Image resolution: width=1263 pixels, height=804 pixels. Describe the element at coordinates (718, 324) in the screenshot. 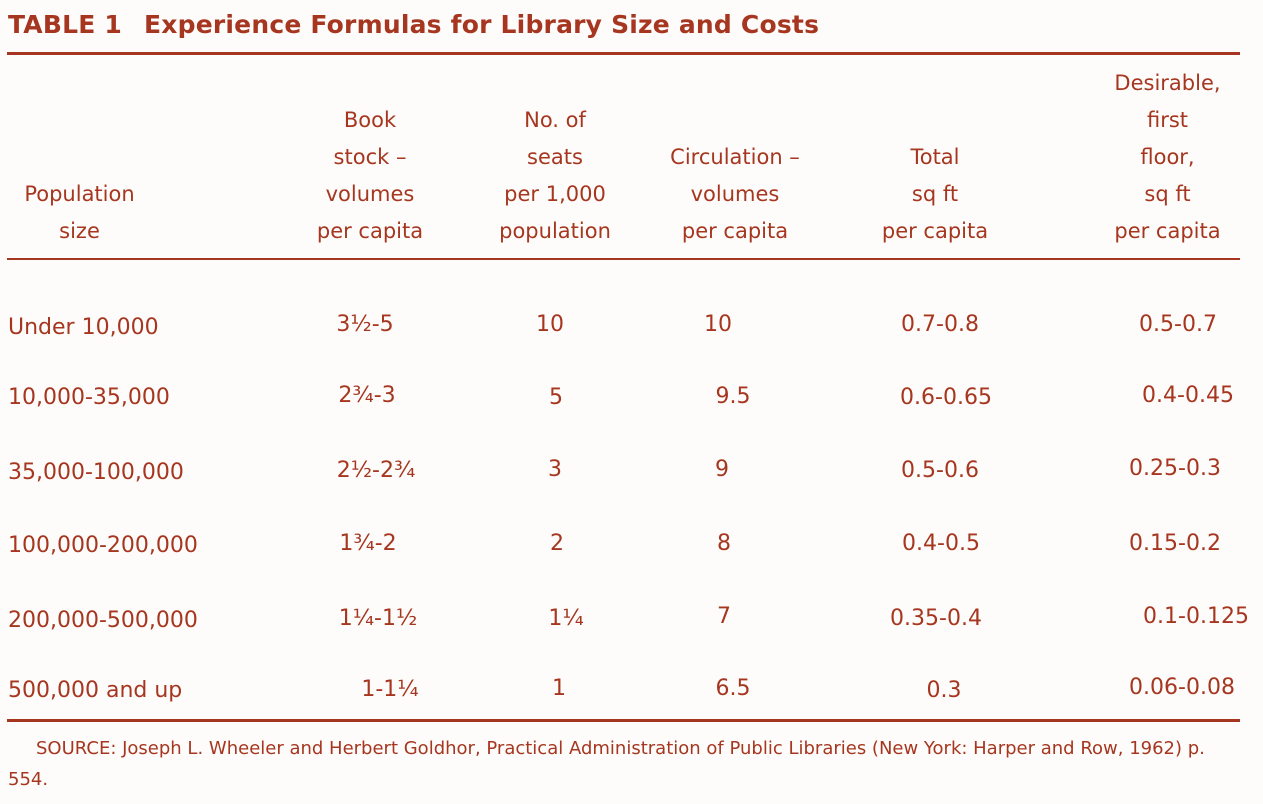

I see `cell-circulation: 10` at that location.